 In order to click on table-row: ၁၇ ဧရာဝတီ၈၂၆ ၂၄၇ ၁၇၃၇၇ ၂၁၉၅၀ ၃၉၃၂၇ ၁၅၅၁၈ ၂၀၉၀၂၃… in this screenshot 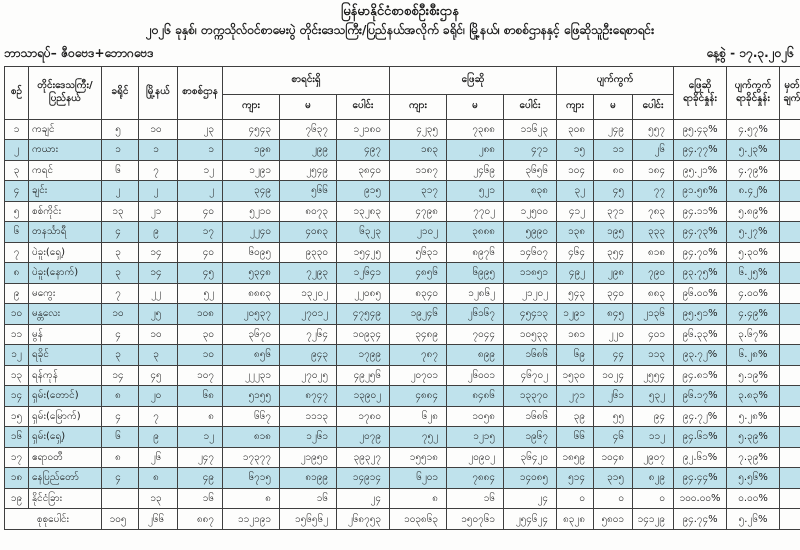, I will do `click(402, 457)`.